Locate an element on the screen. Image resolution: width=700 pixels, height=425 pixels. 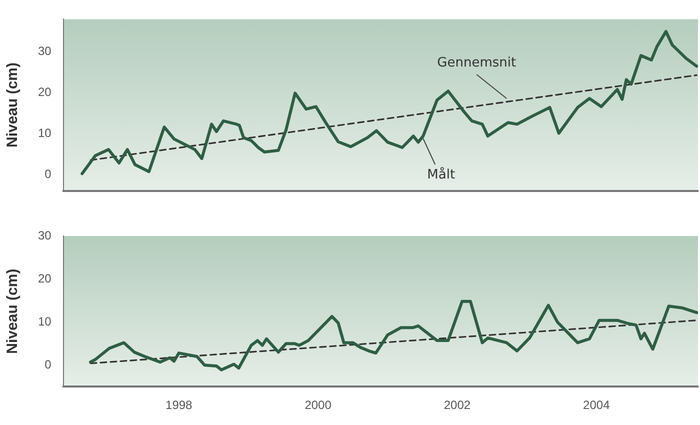
x-tick-label: 2002 is located at coordinates (457, 405).